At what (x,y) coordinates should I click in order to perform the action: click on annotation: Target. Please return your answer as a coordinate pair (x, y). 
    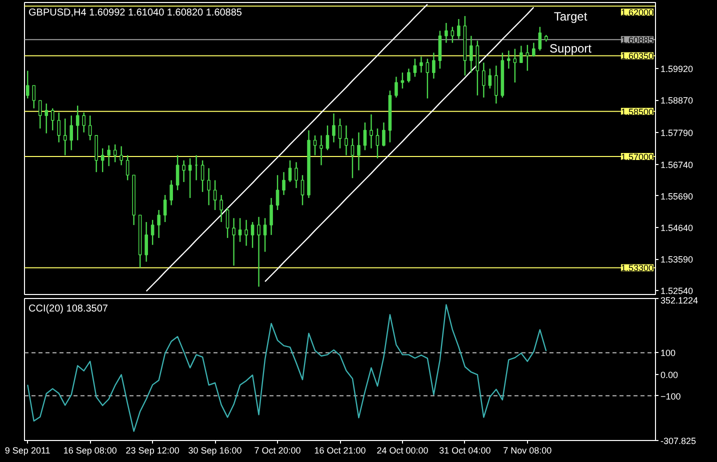
    Looking at the image, I should click on (571, 17).